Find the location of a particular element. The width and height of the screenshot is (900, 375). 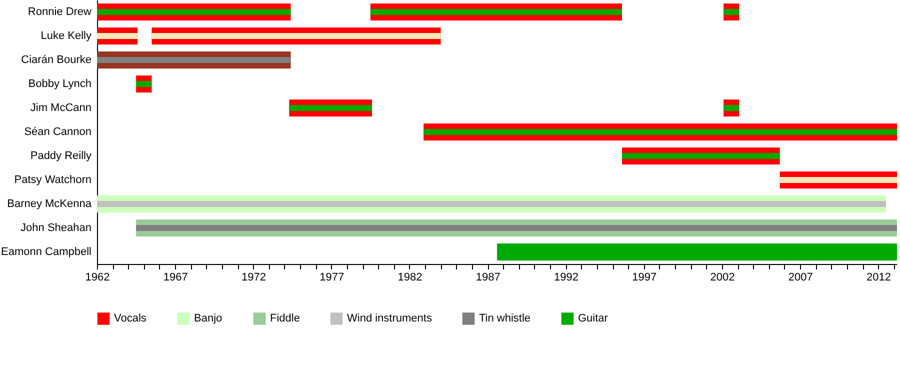

x-tick-label: 1992 is located at coordinates (566, 278).